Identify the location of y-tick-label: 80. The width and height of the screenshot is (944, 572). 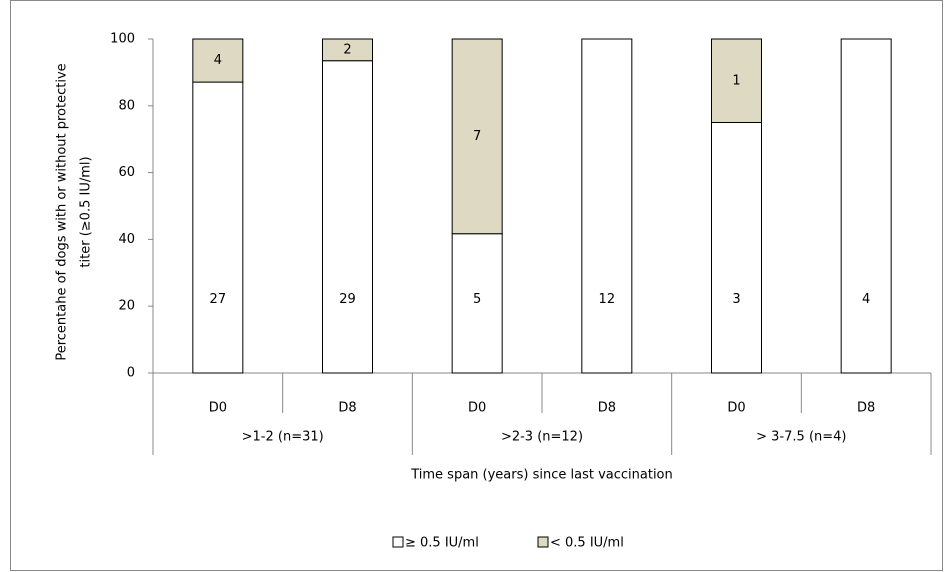
(126, 105).